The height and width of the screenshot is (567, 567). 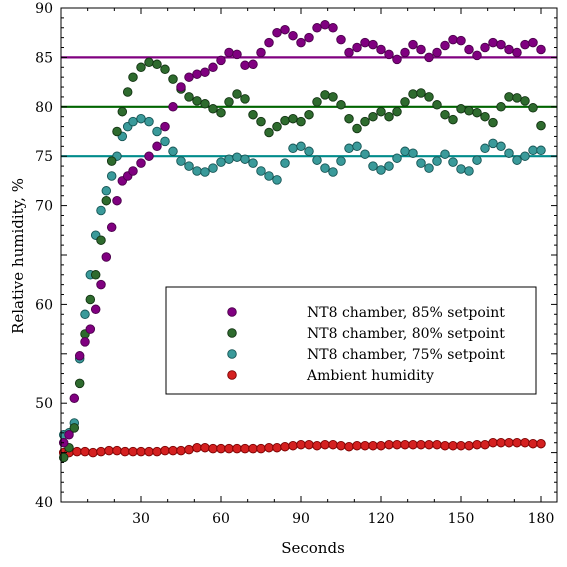 I want to click on legend-label-3: Ambient humidity, so click(x=370, y=376).